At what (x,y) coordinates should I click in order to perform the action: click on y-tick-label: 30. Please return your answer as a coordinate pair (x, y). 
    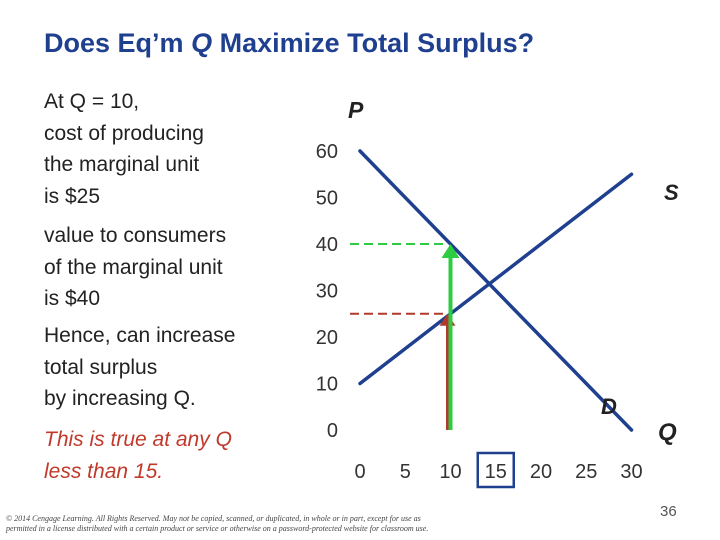
    Looking at the image, I should click on (327, 292).